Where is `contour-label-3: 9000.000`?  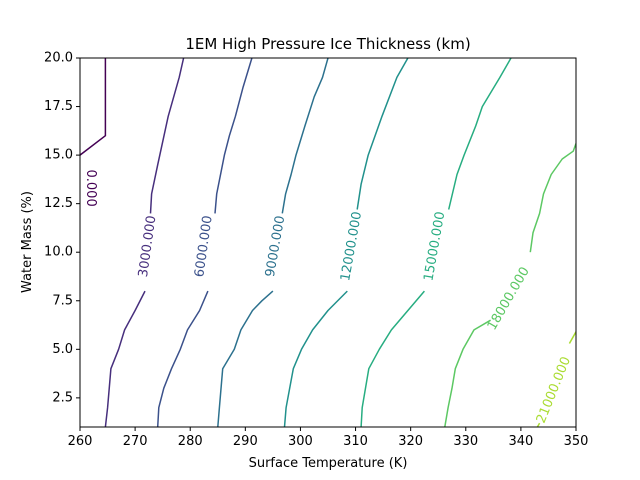
contour-label-3: 9000.000 is located at coordinates (276, 247).